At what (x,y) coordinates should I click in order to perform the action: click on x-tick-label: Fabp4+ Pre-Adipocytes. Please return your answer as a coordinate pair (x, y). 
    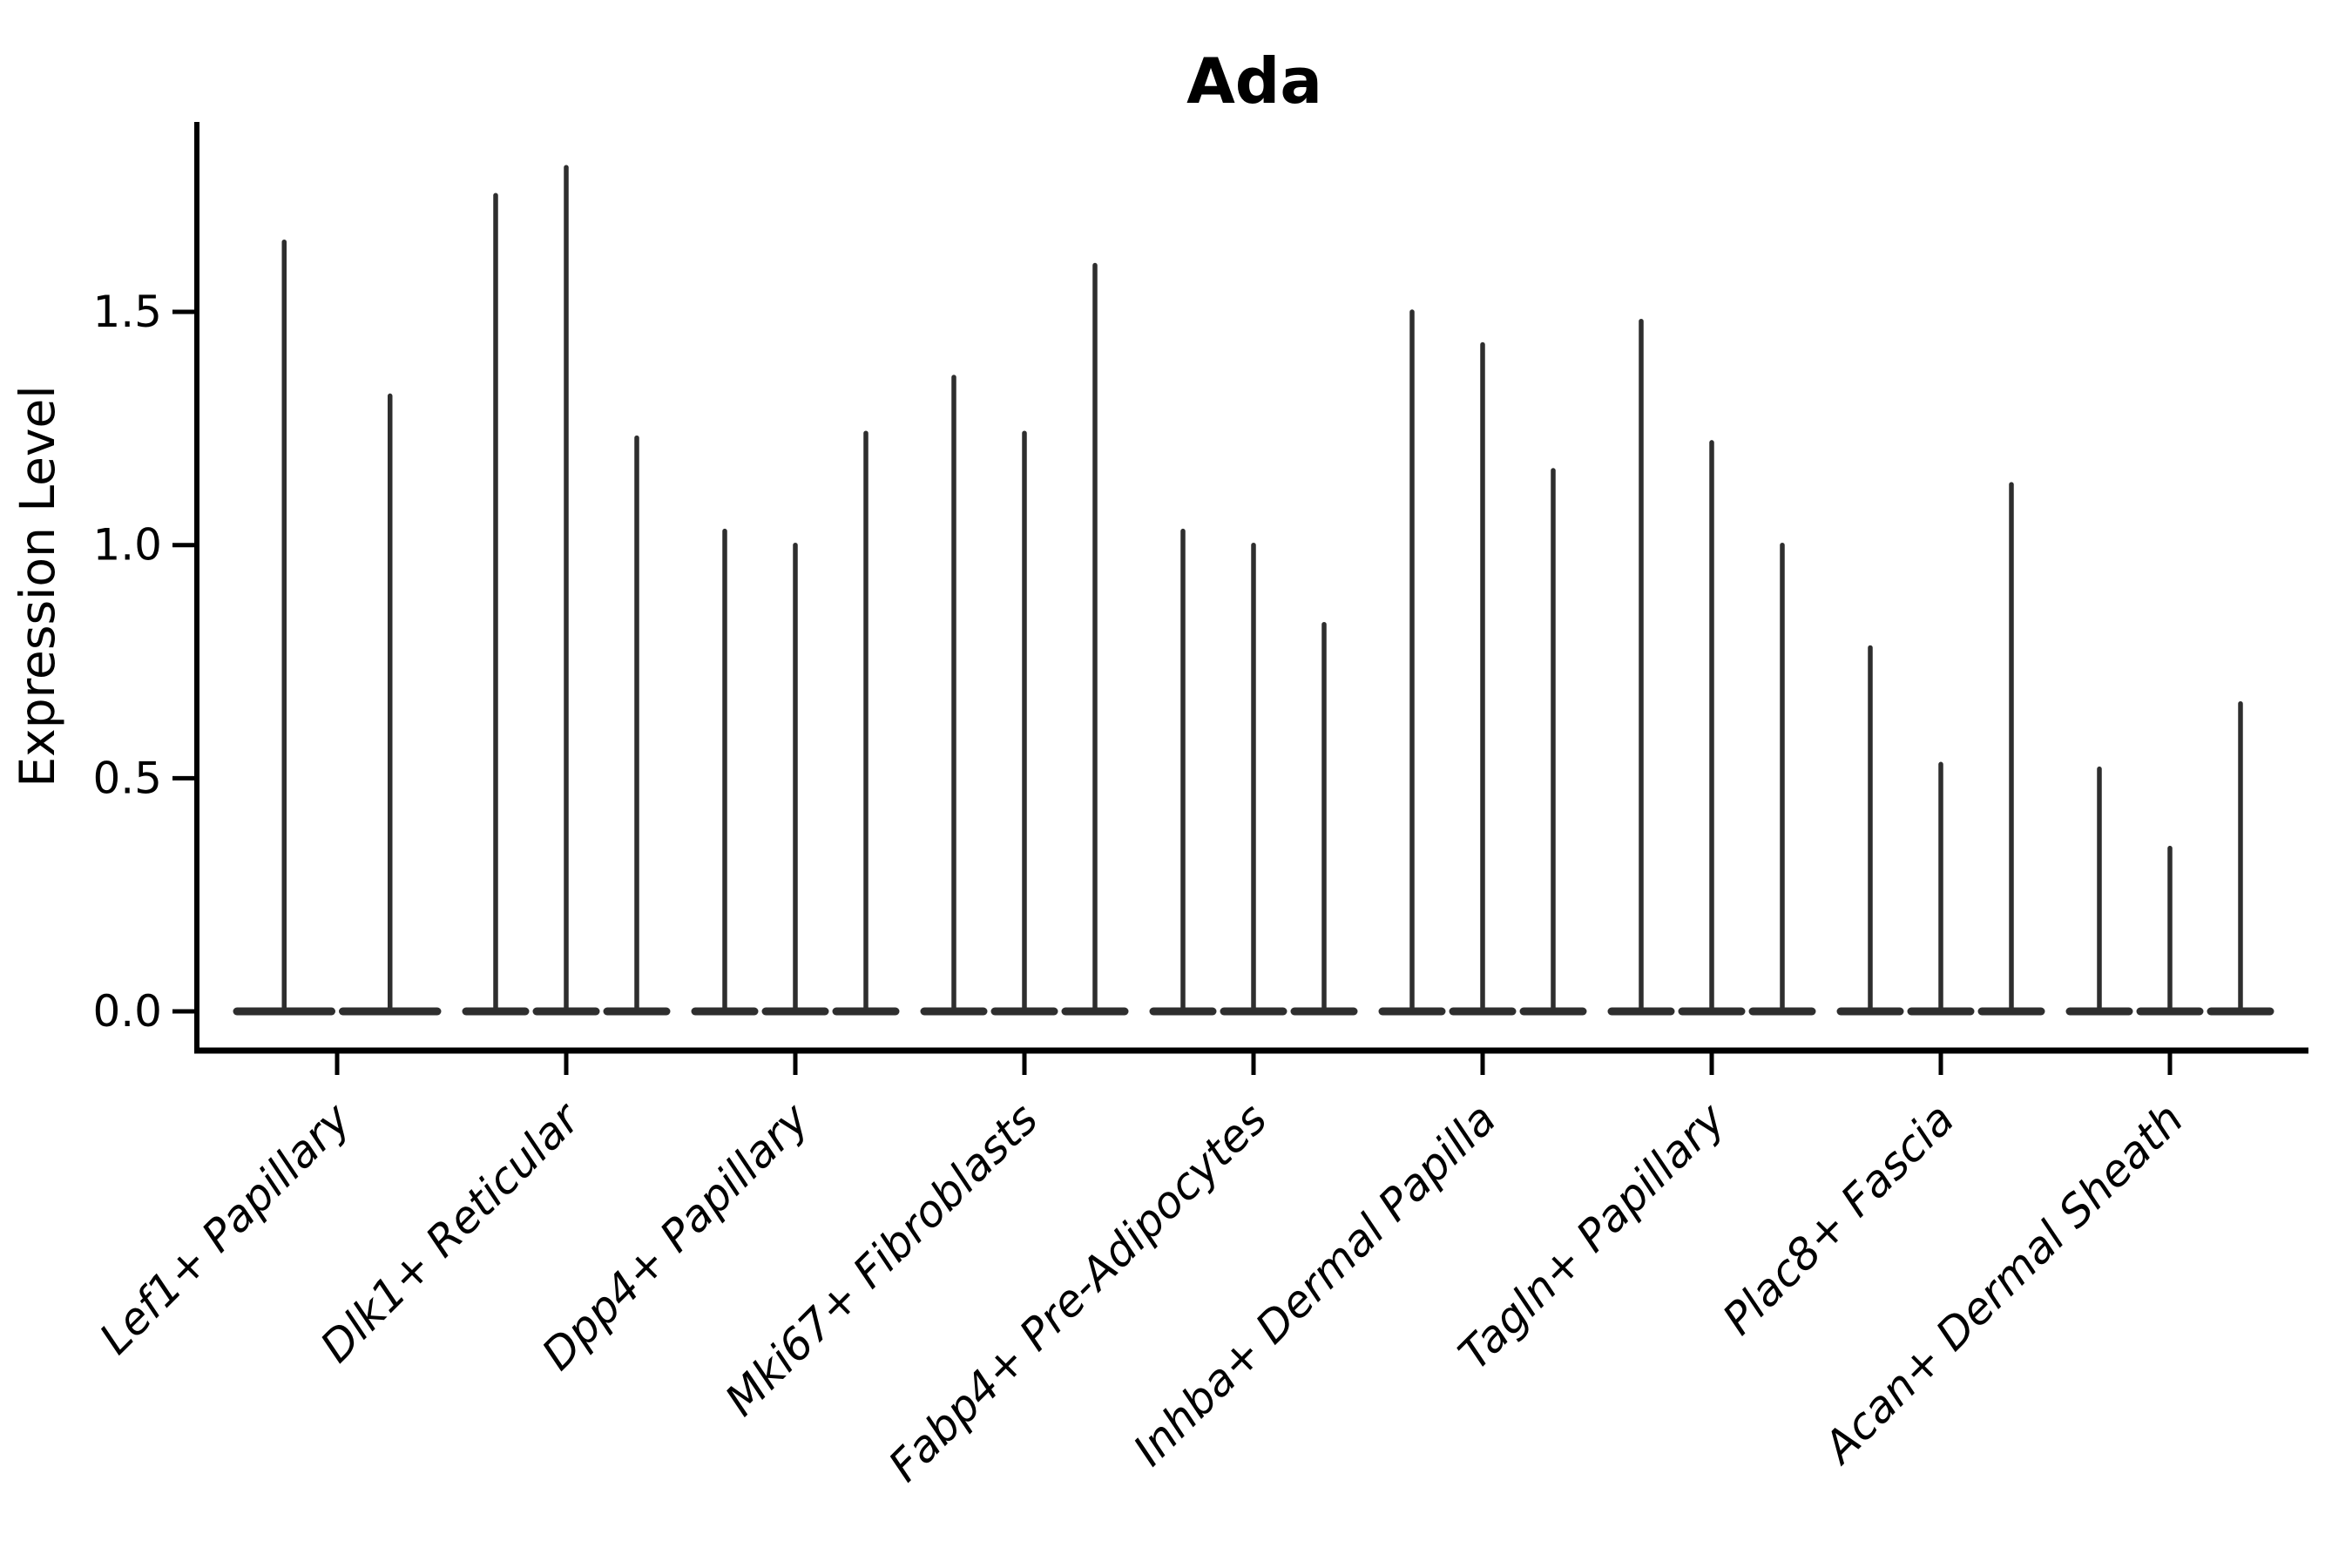
    Looking at the image, I should click on (1078, 1292).